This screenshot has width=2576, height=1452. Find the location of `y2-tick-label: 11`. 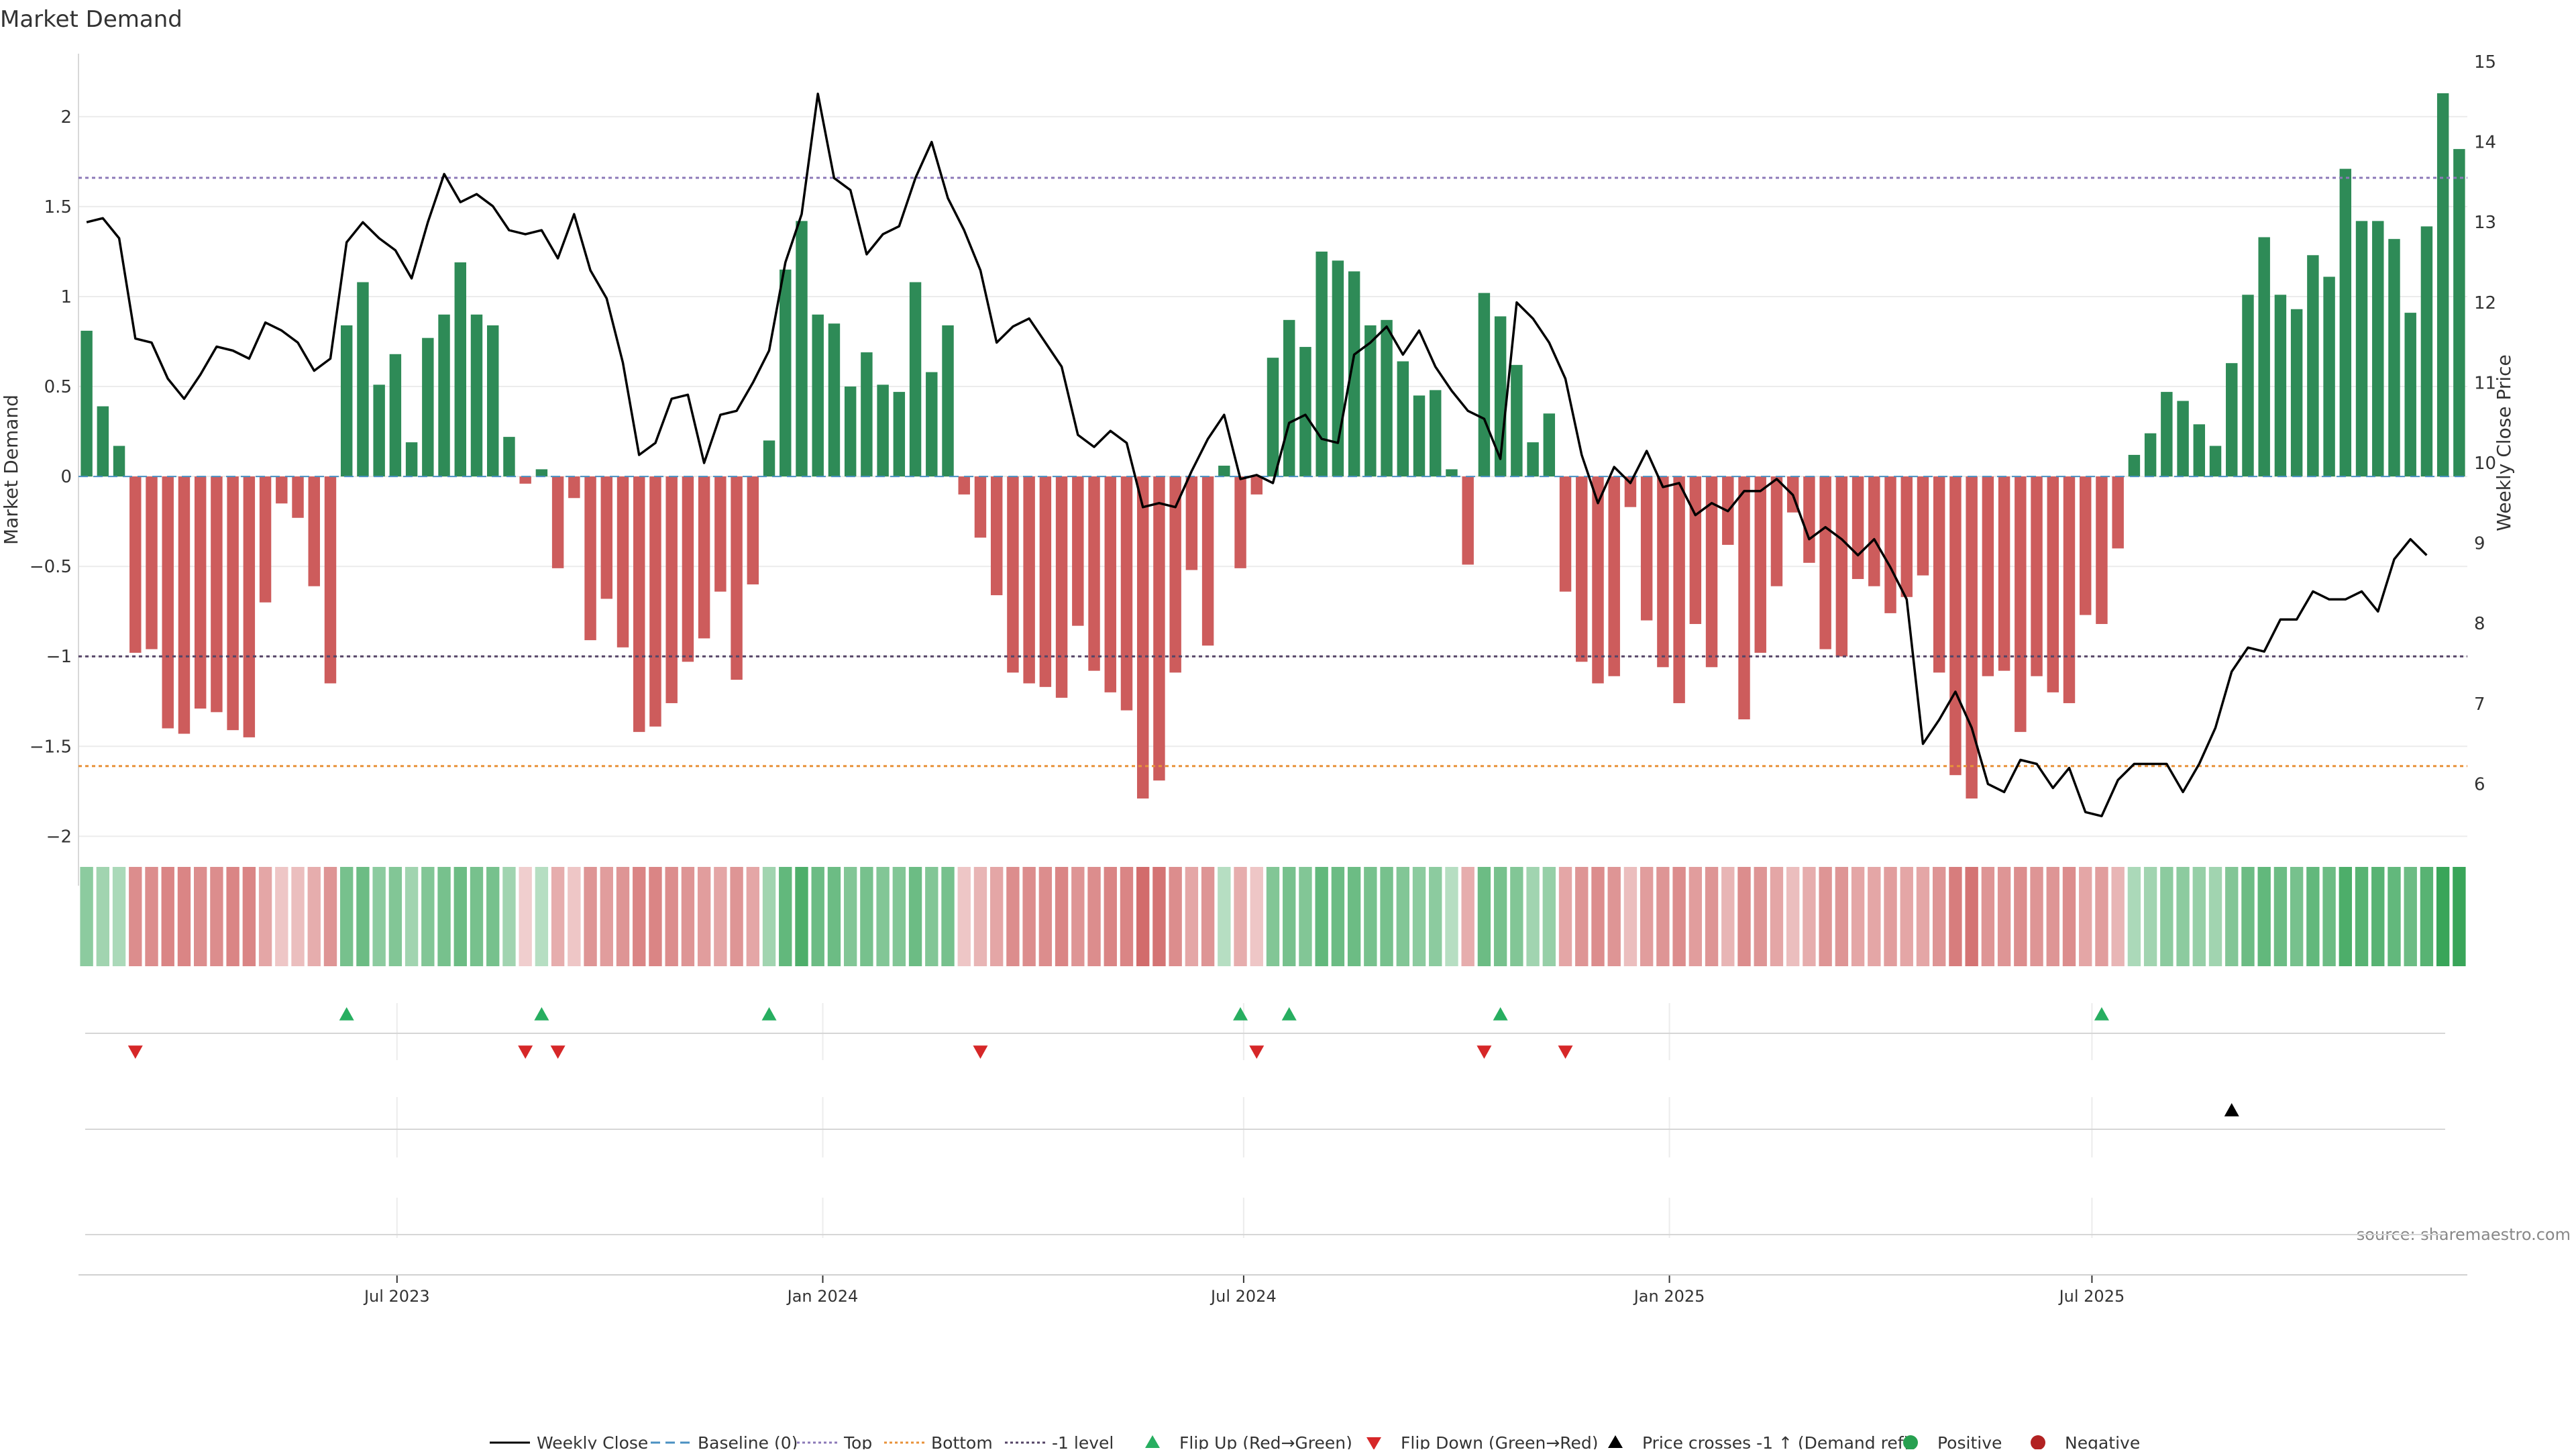

y2-tick-label: 11 is located at coordinates (2485, 383).